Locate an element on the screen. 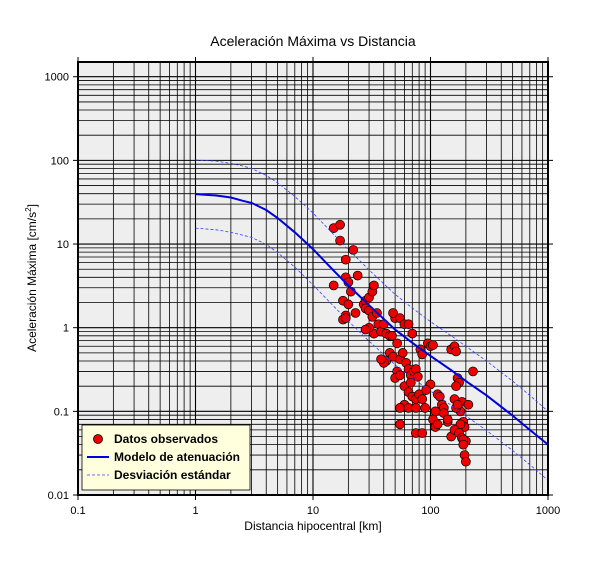 The image size is (590, 565). y-tick-label: 0.01 is located at coordinates (58, 496).